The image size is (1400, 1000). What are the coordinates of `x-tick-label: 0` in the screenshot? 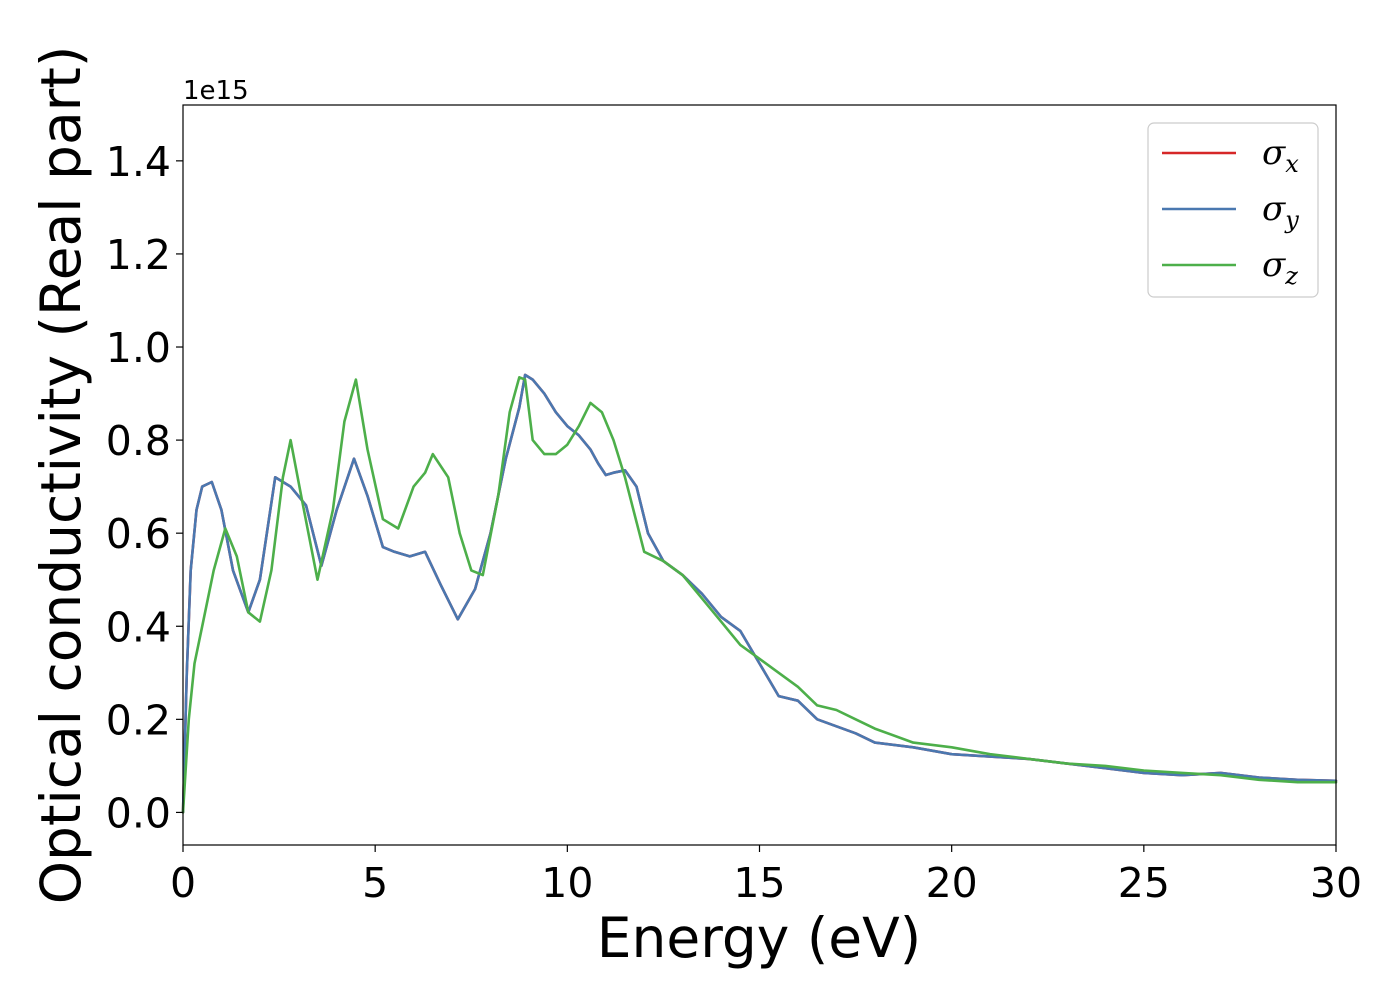 It's located at (183, 883).